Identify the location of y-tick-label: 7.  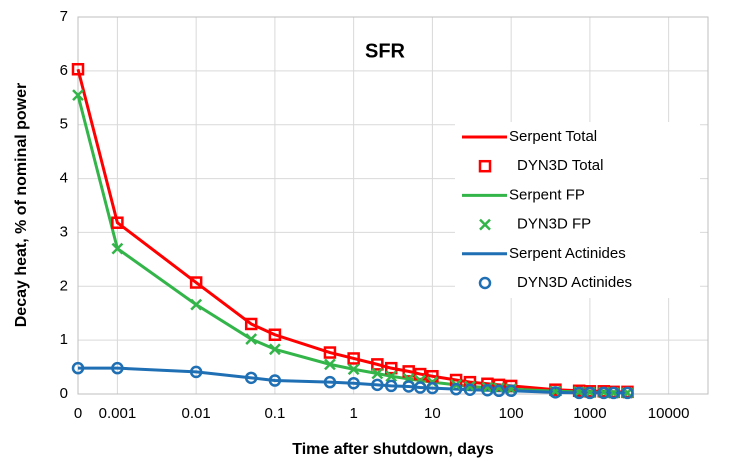
(64, 16).